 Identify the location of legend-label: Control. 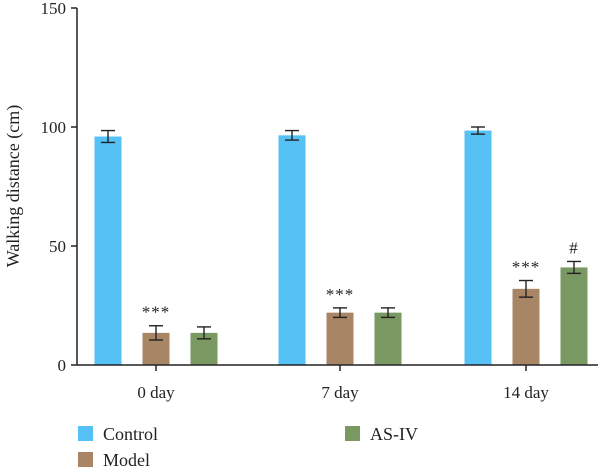
(130, 434).